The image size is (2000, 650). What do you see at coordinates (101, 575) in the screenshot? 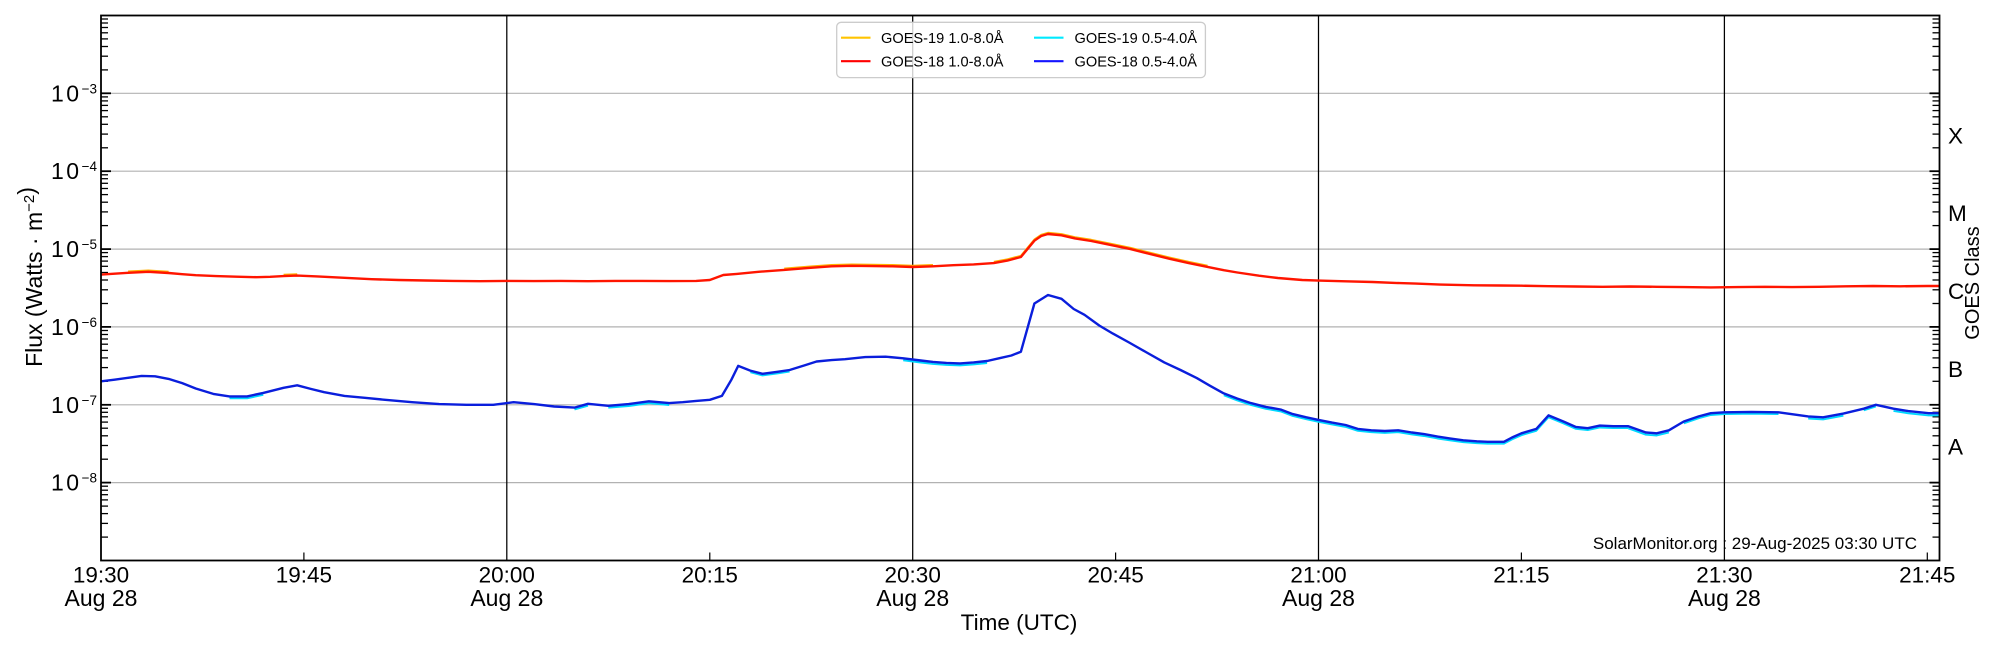
I see `svg-text: 19:30` at bounding box center [101, 575].